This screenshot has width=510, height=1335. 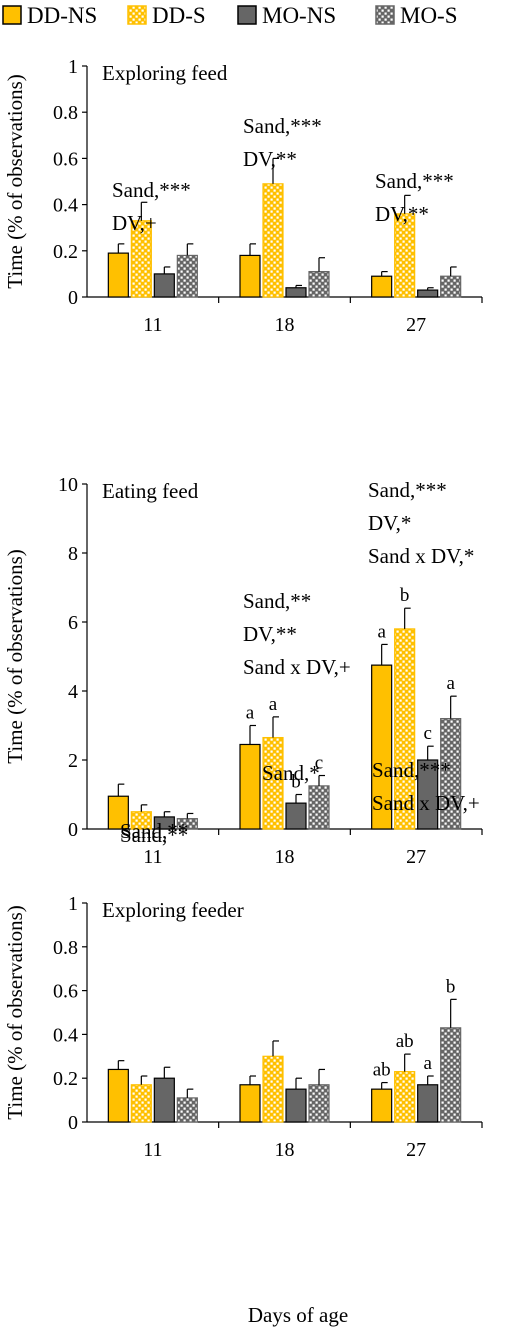 I want to click on y-tick-label: 10, so click(x=68, y=485).